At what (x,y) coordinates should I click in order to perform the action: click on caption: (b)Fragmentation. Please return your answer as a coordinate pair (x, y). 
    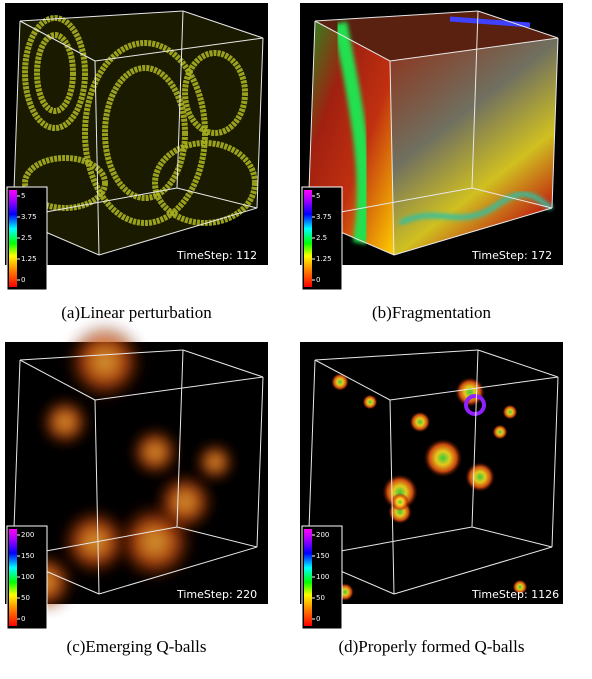
    Looking at the image, I should click on (431, 312).